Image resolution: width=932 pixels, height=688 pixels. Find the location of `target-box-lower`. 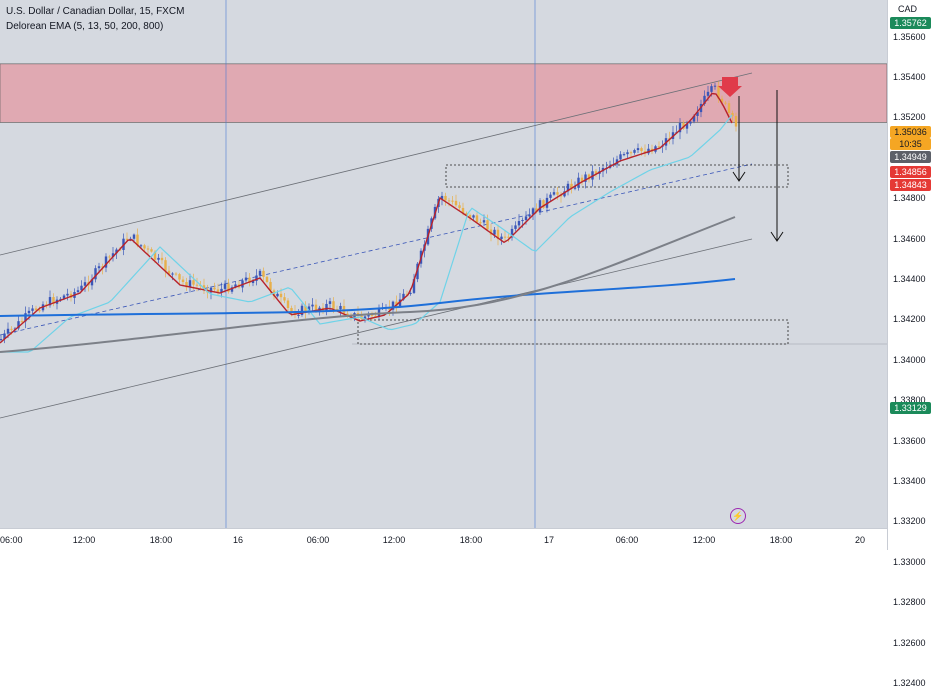

target-box-lower is located at coordinates (573, 332).